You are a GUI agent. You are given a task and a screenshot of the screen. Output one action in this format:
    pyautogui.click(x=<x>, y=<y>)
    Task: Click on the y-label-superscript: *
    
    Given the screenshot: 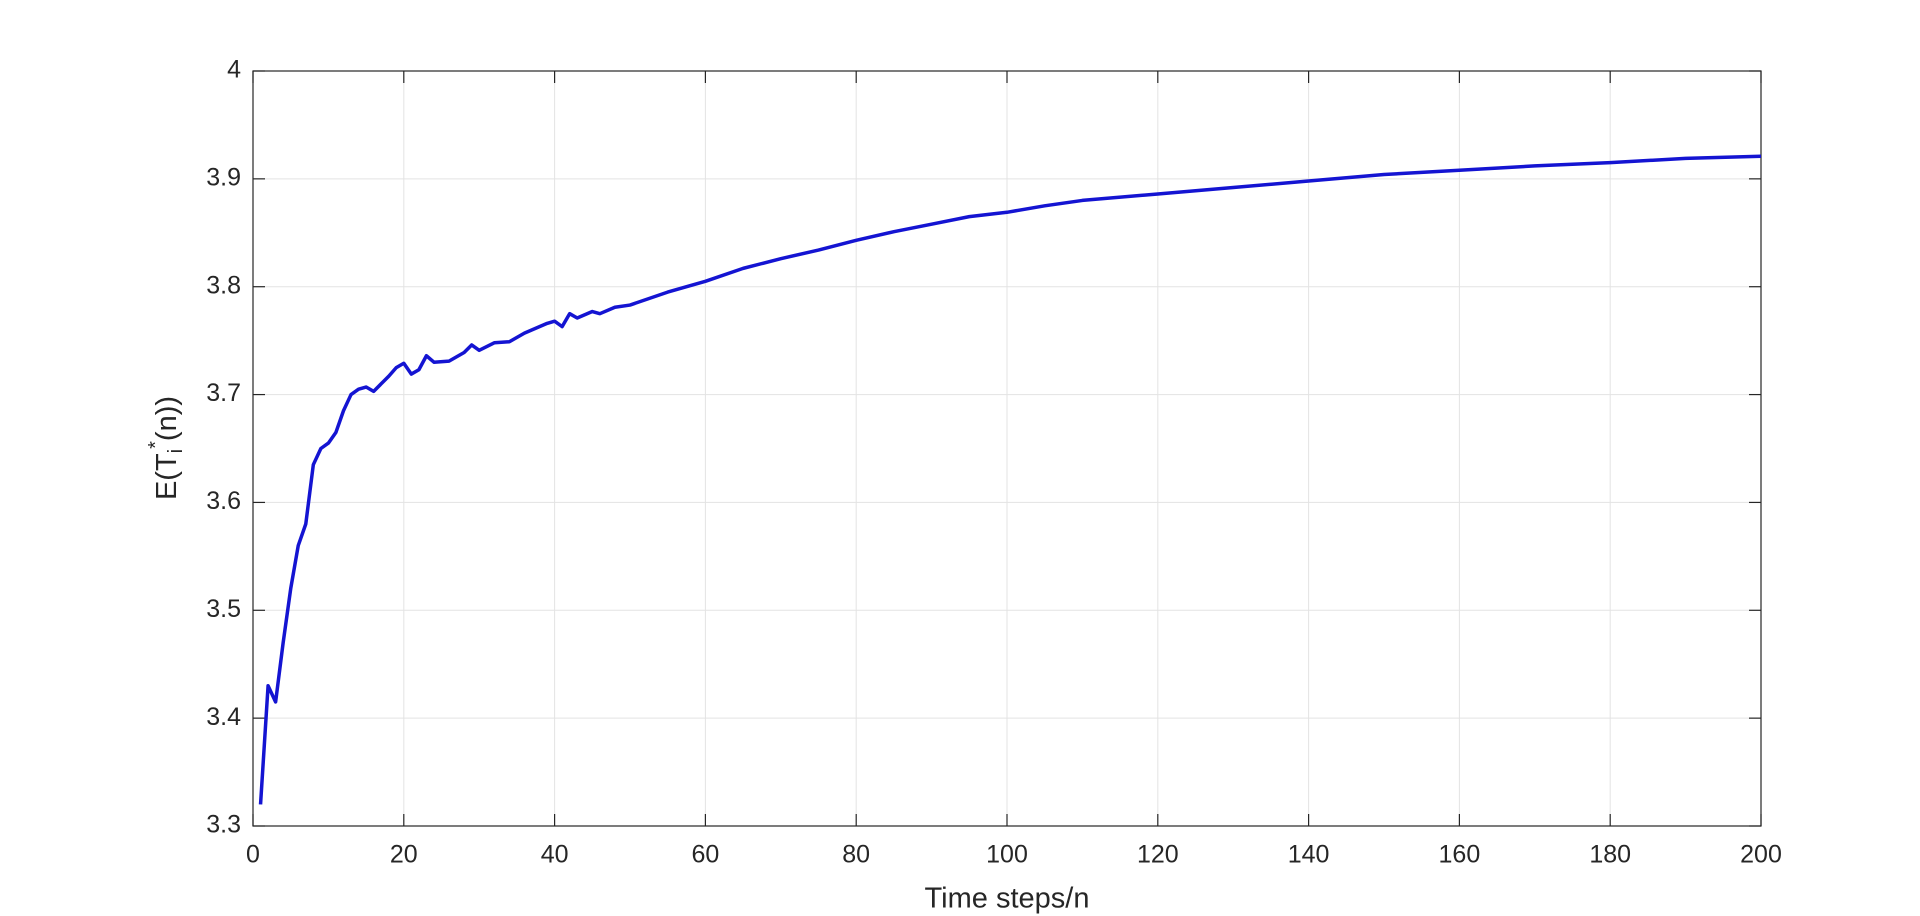 What is the action you would take?
    pyautogui.click(x=156, y=445)
    